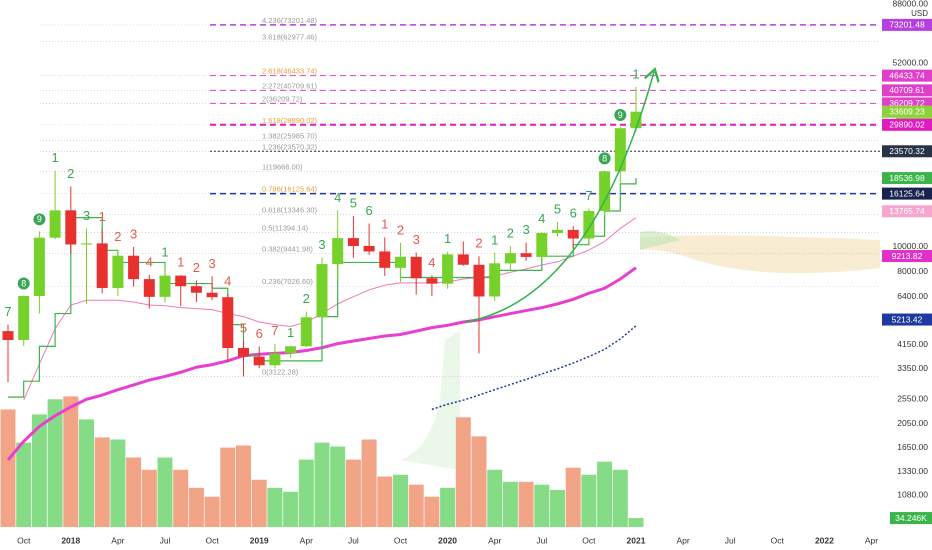 The width and height of the screenshot is (932, 550). Describe the element at coordinates (912, 423) in the screenshot. I see `y-tick-label: 2050.00` at that location.